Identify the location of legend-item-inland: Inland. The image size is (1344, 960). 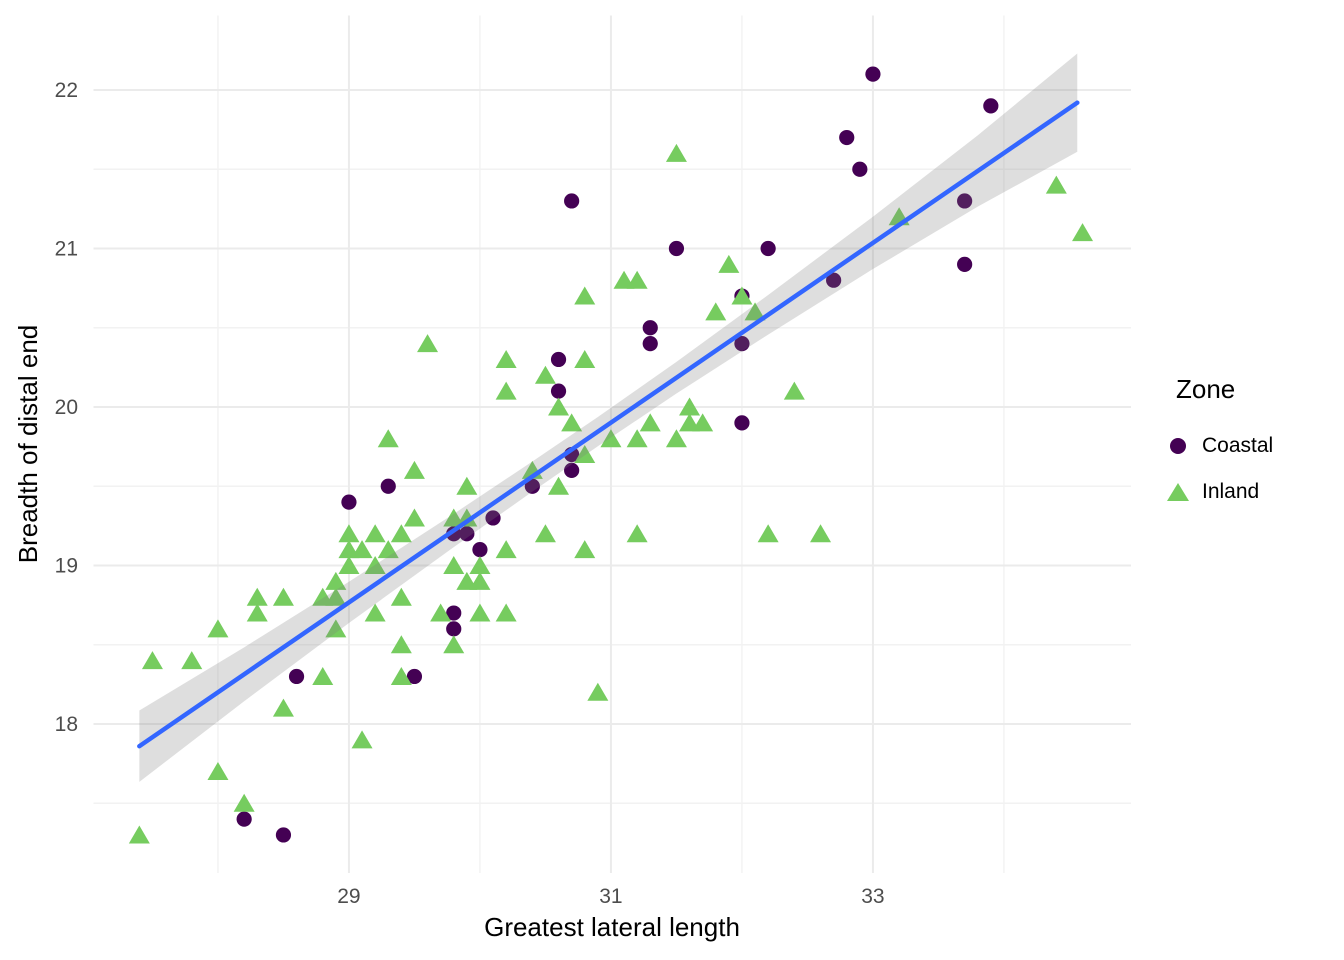
(1250, 492).